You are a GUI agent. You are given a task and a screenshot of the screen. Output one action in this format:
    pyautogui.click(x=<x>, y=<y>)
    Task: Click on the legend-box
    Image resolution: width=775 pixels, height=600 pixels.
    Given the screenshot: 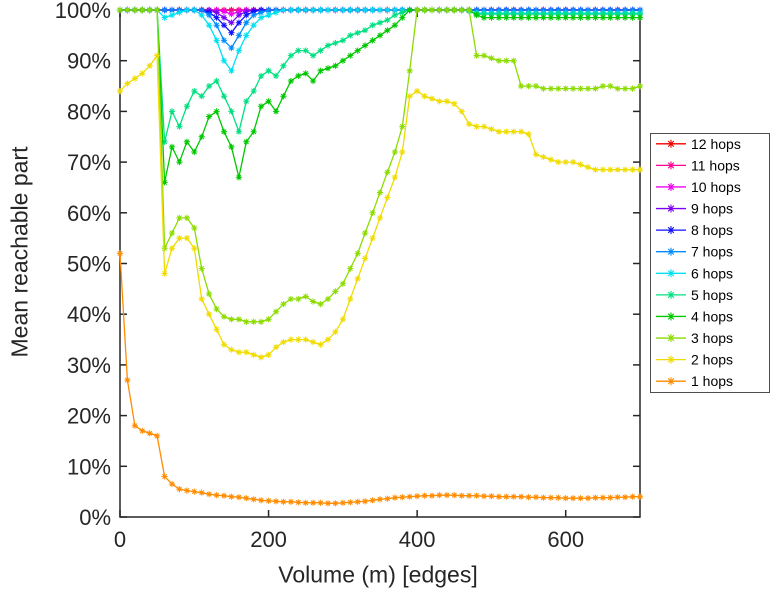 What is the action you would take?
    pyautogui.click(x=710, y=263)
    